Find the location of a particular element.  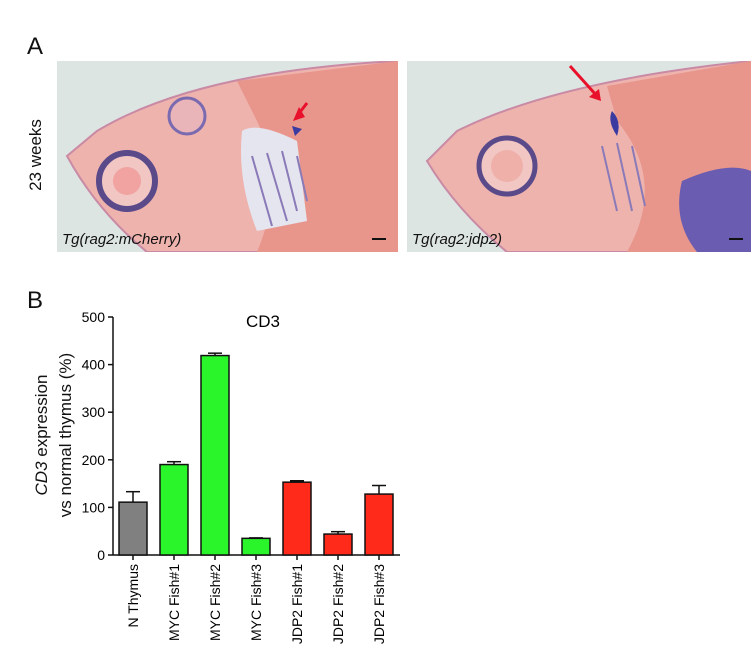

chart-title: CD3 is located at coordinates (263, 321).